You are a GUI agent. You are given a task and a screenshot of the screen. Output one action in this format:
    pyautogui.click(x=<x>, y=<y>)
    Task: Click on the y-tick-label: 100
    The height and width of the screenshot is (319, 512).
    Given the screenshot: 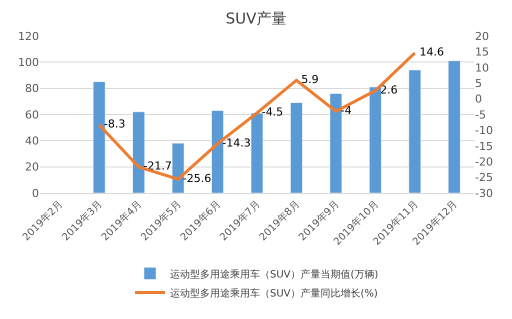 What is the action you would take?
    pyautogui.click(x=28, y=63)
    